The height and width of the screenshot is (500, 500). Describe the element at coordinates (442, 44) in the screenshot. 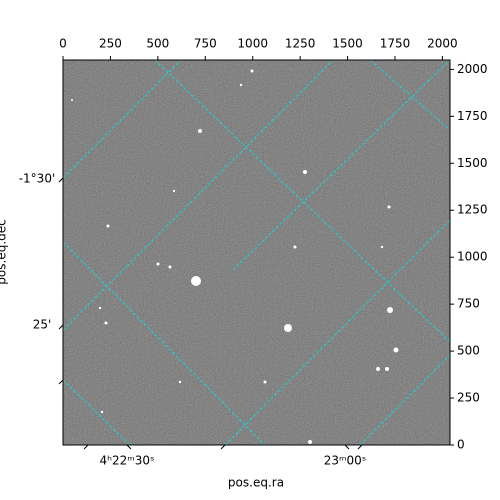

I see `x-tick-label: 2000` at that location.